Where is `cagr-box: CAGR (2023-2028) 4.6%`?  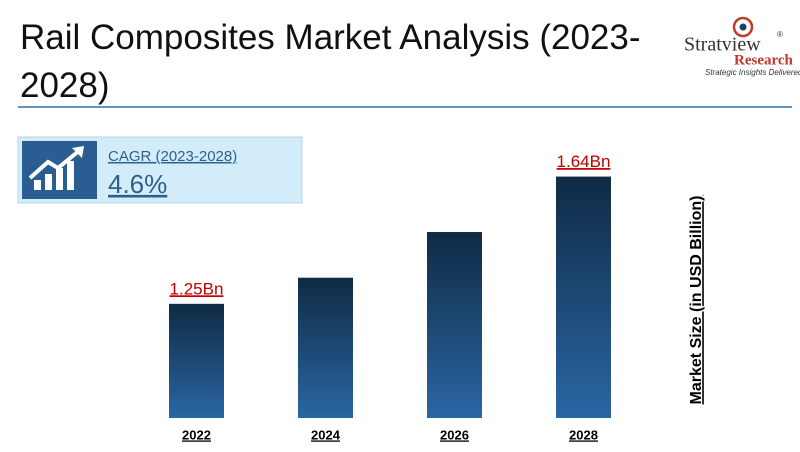 cagr-box: CAGR (2023-2028) 4.6% is located at coordinates (160, 170).